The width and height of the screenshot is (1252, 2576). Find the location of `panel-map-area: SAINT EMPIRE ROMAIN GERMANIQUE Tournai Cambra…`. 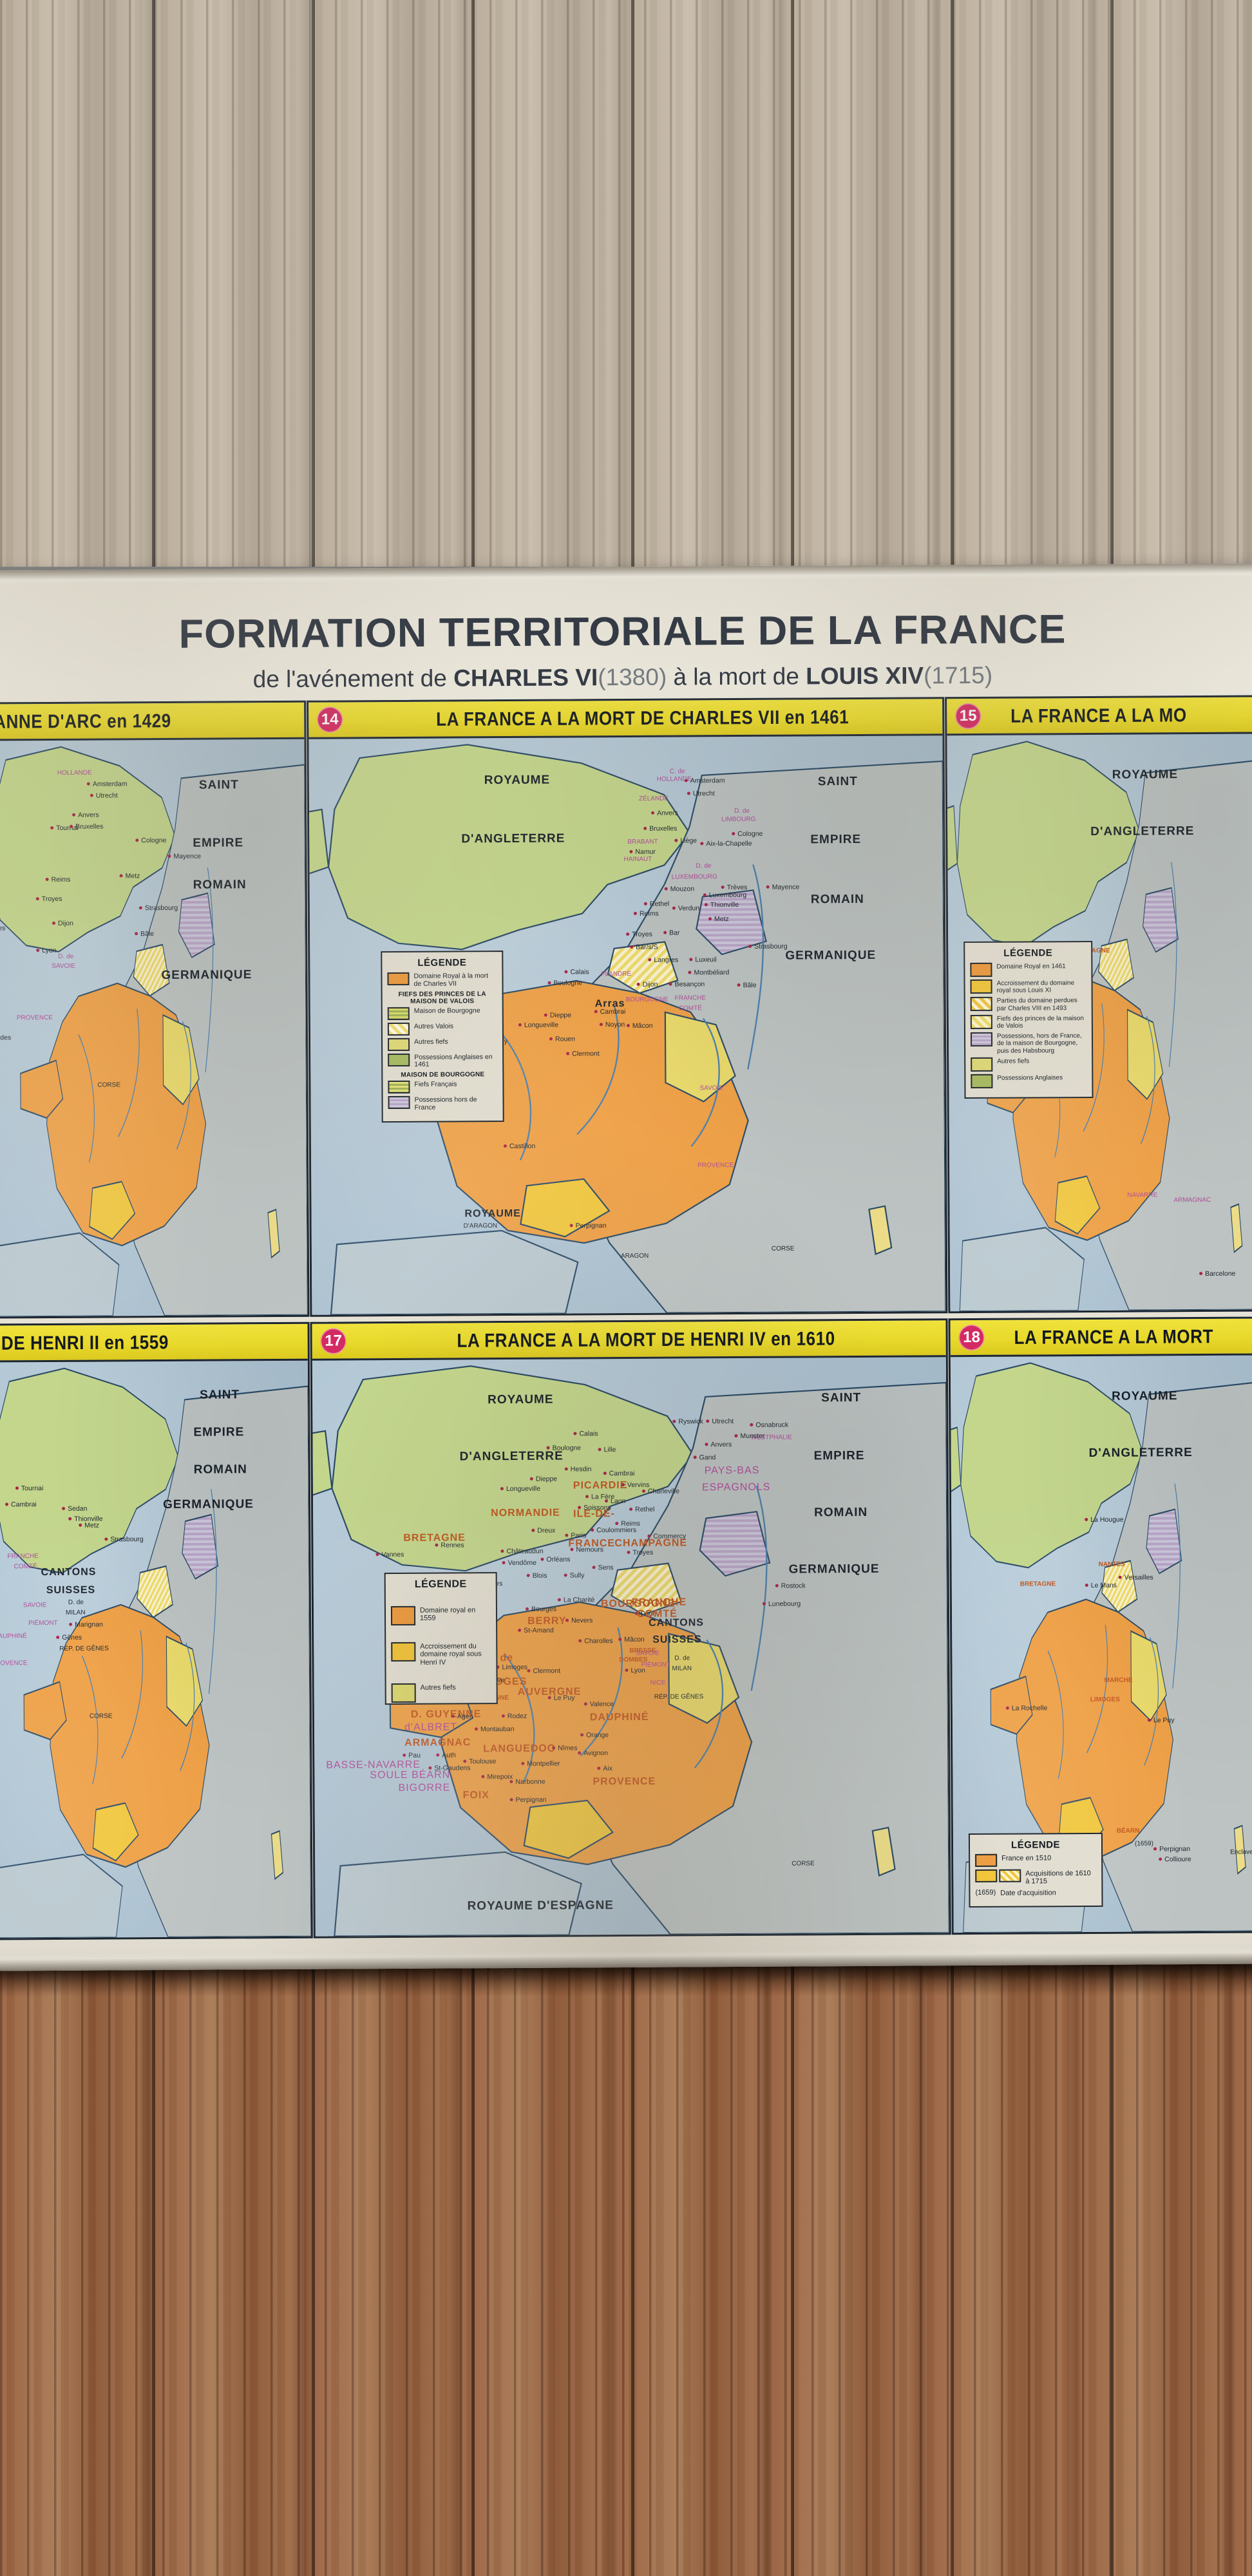

panel-map-area: SAINT EMPIRE ROMAIN GERMANIQUE Tournai Cambra… is located at coordinates (155, 1649).